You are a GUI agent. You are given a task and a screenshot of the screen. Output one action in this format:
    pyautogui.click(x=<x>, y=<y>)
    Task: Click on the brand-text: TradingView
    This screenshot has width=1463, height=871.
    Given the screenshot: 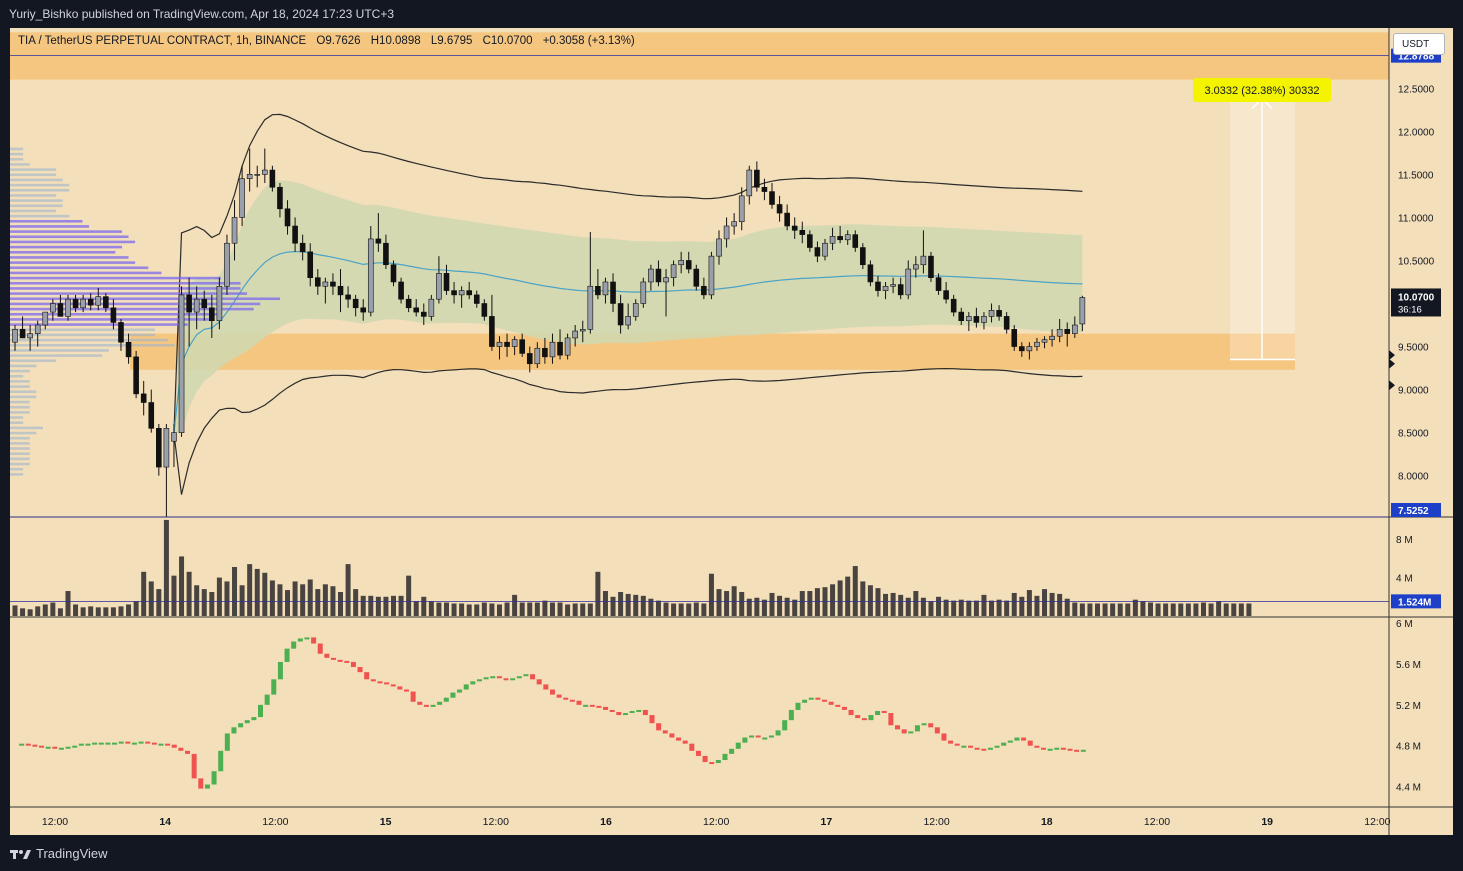 What is the action you would take?
    pyautogui.click(x=72, y=853)
    